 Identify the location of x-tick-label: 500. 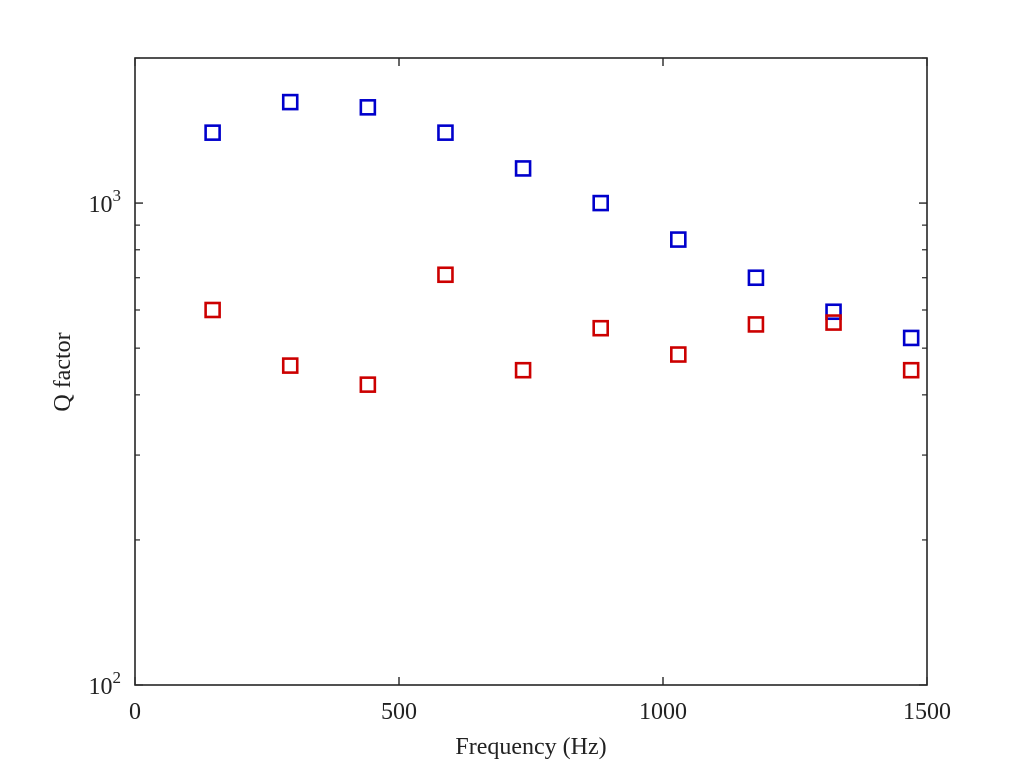
(399, 712).